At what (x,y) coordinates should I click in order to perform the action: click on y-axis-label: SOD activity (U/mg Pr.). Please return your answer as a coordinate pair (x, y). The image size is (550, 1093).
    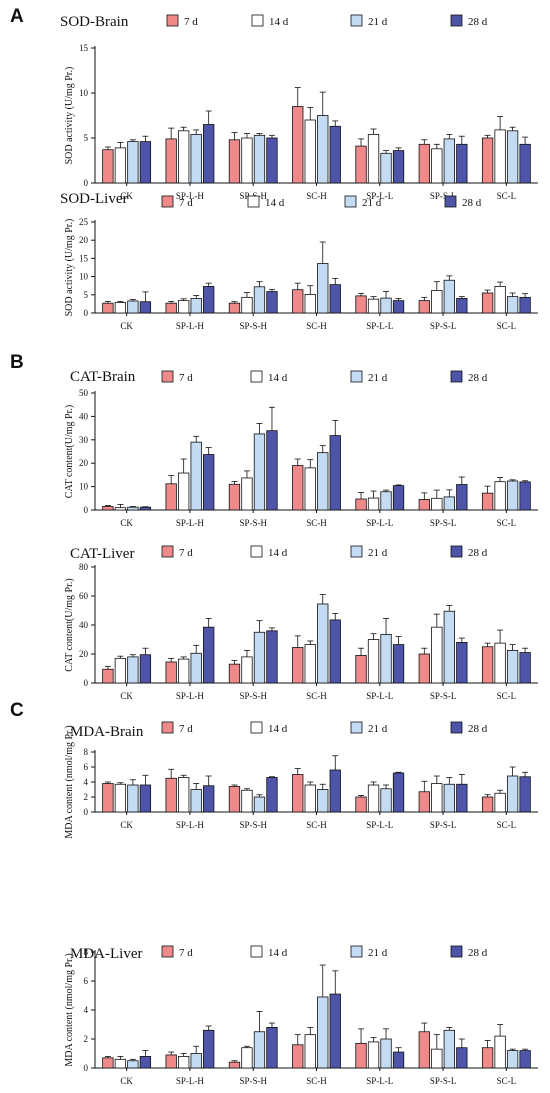
    Looking at the image, I should click on (69, 268).